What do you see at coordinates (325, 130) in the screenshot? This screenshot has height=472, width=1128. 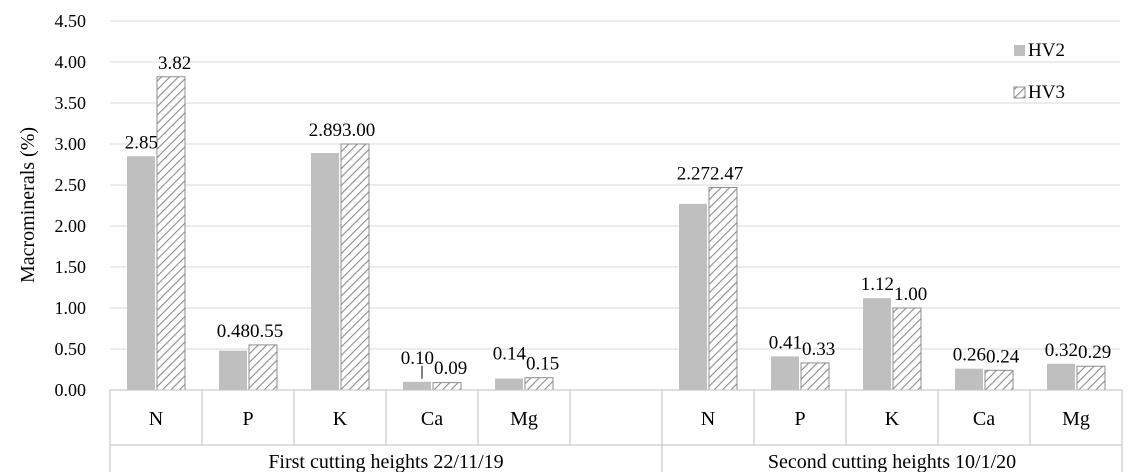 I see `data-label-hv2-2: 2.89` at bounding box center [325, 130].